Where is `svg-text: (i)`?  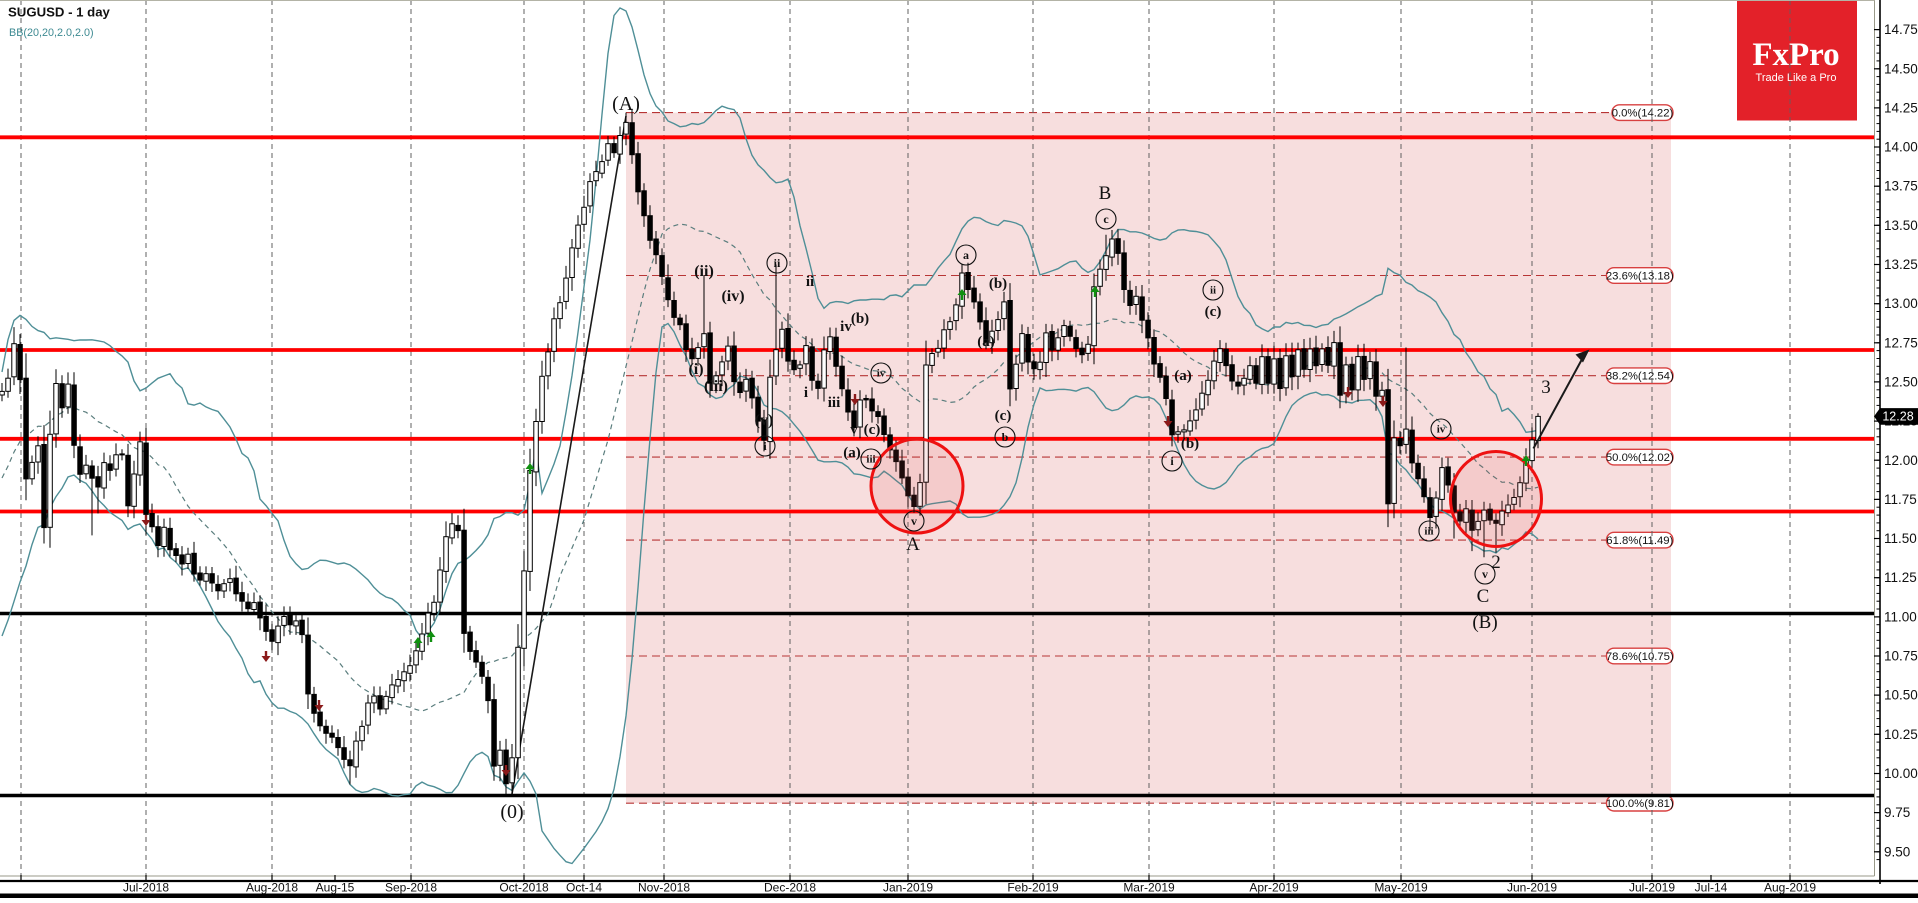
svg-text: (i) is located at coordinates (695, 369).